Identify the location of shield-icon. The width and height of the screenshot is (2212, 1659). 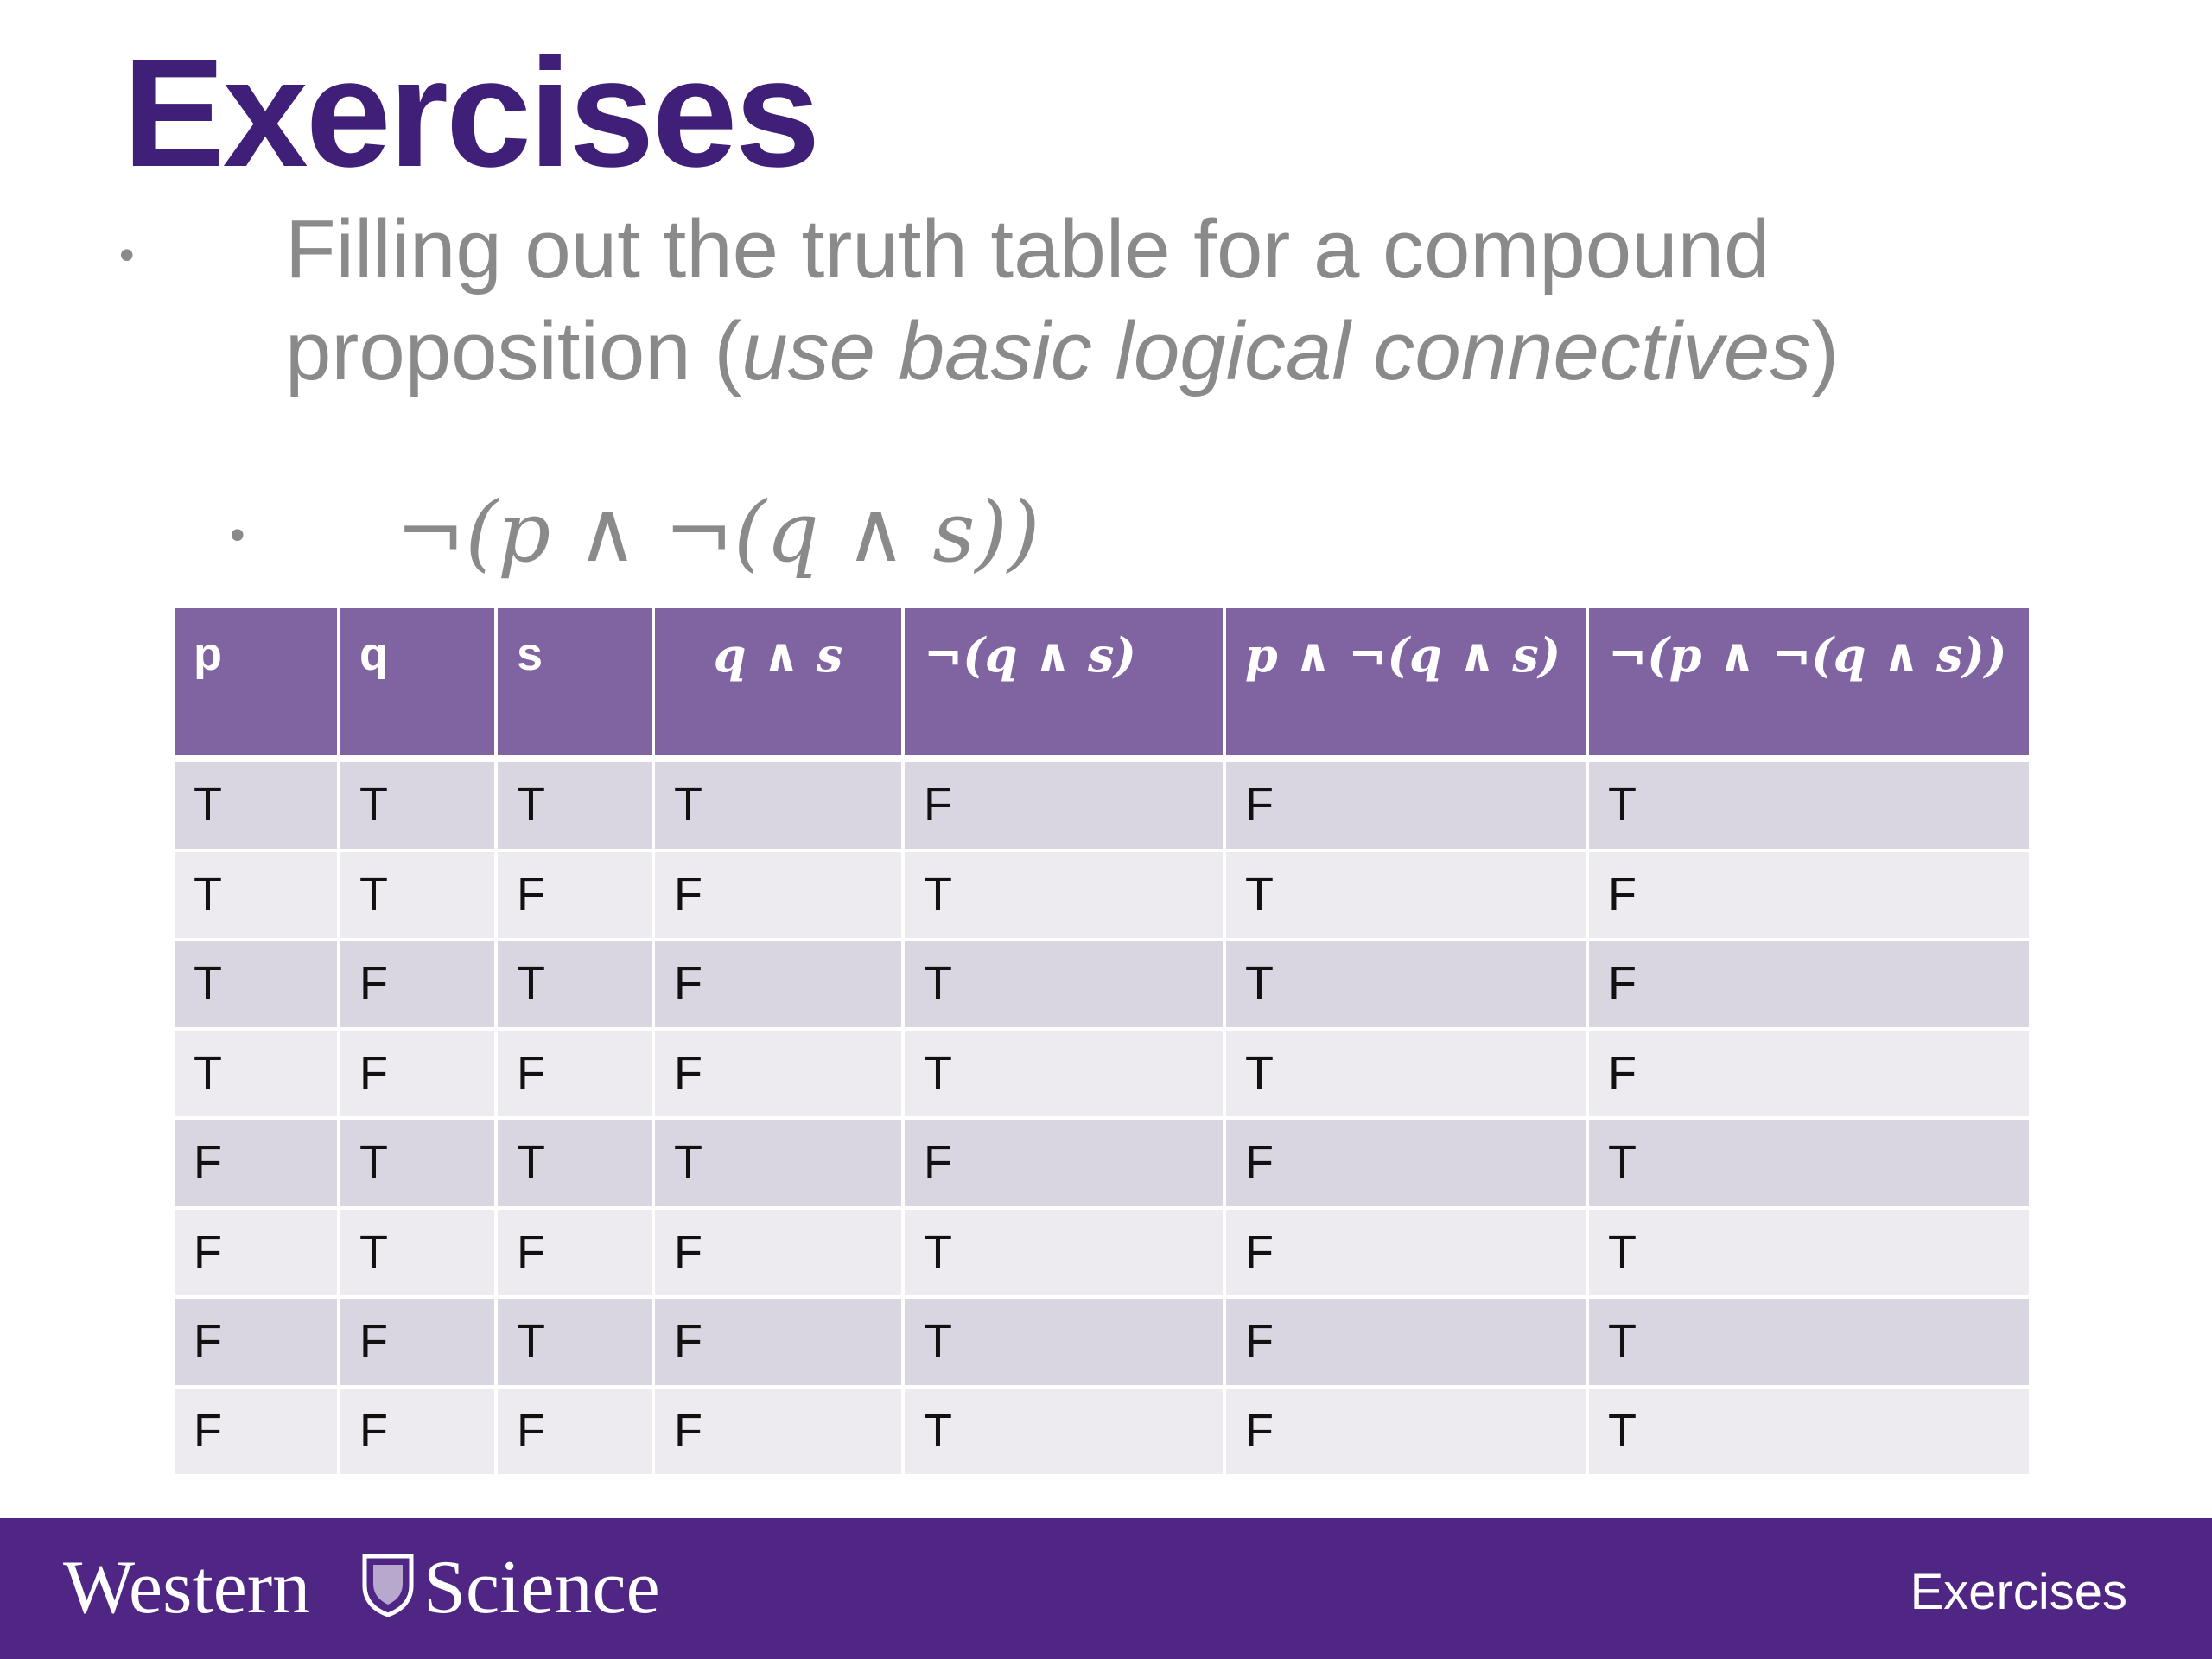
(388, 1585).